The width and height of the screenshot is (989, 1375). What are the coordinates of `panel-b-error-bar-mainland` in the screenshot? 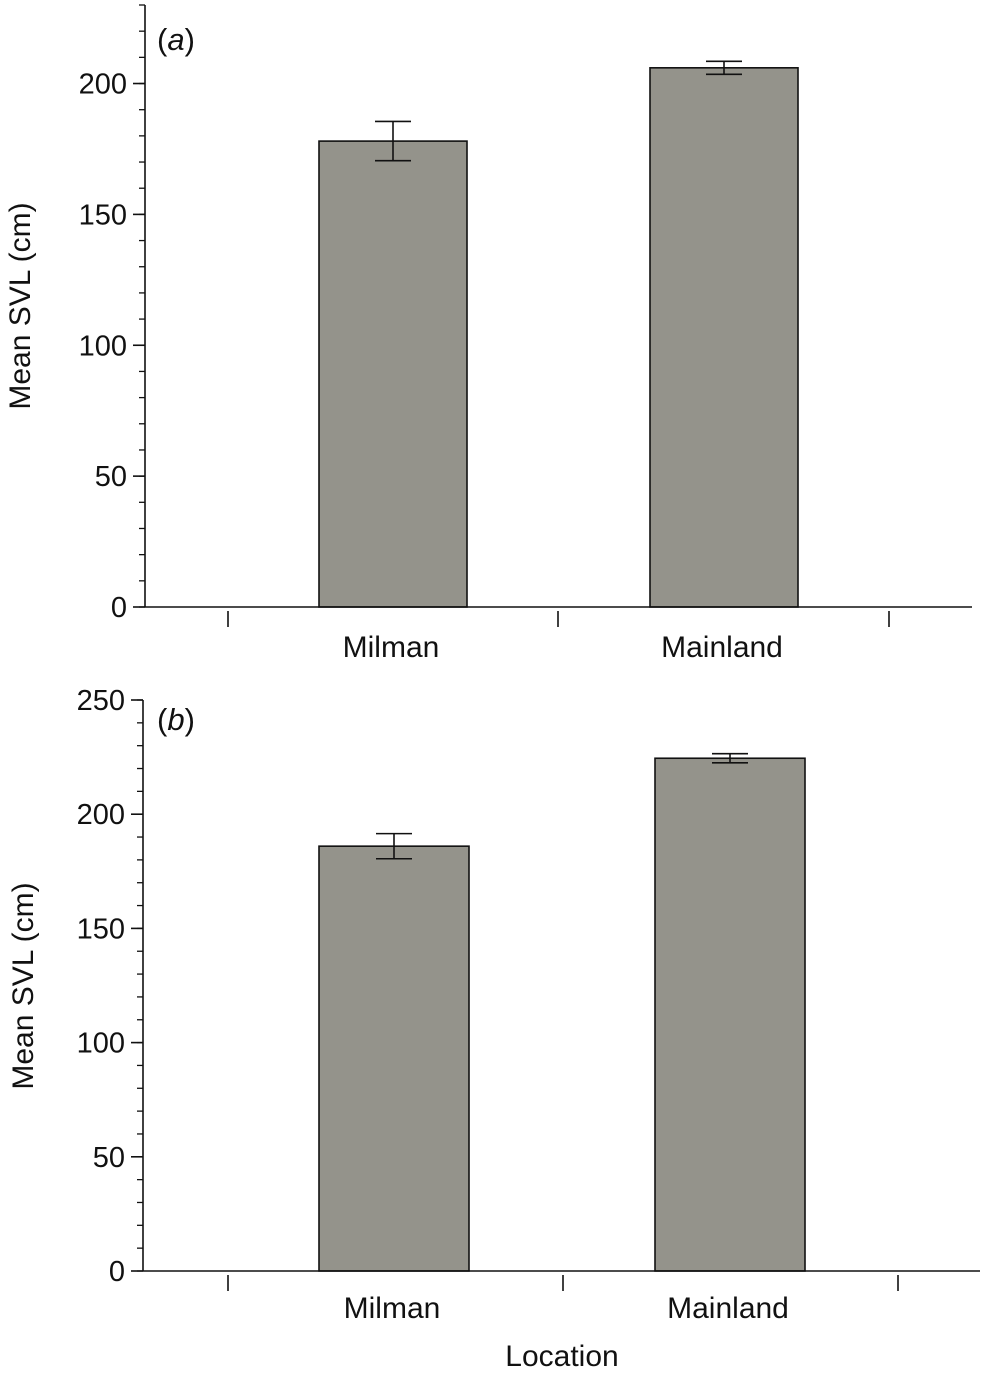 It's located at (730, 758).